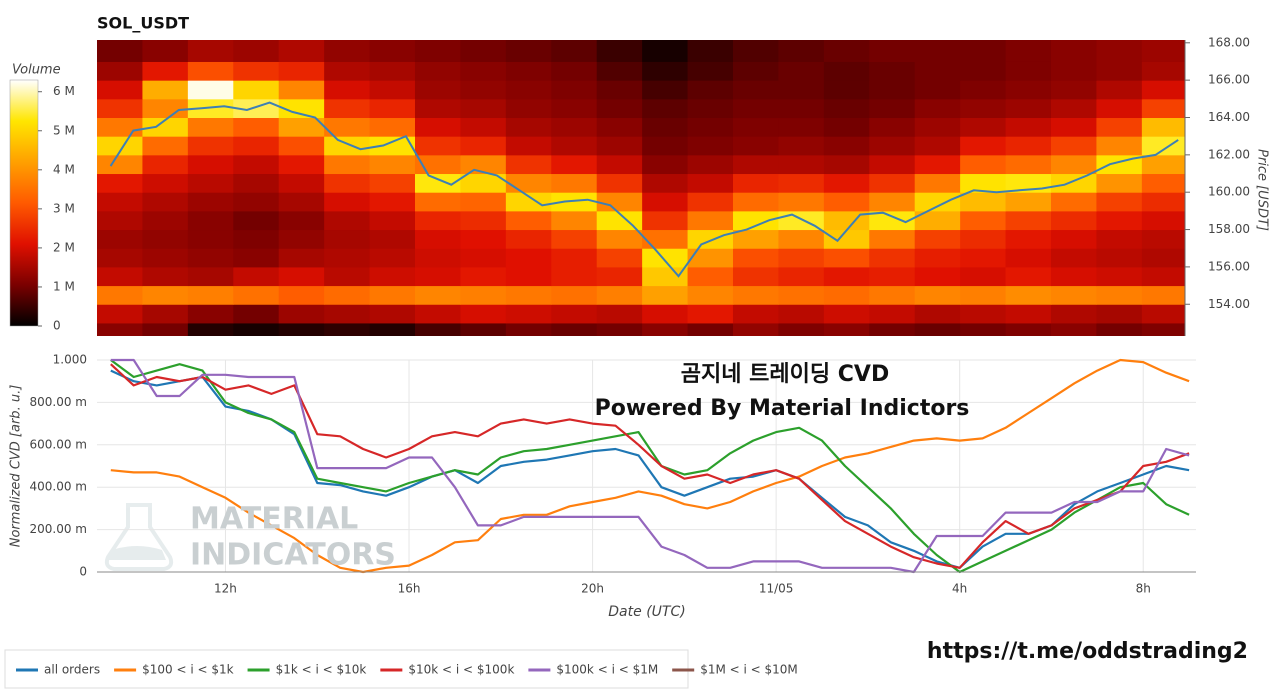 The image size is (1280, 694). Describe the element at coordinates (1229, 80) in the screenshot. I see `y-tick-label: 166.00` at that location.